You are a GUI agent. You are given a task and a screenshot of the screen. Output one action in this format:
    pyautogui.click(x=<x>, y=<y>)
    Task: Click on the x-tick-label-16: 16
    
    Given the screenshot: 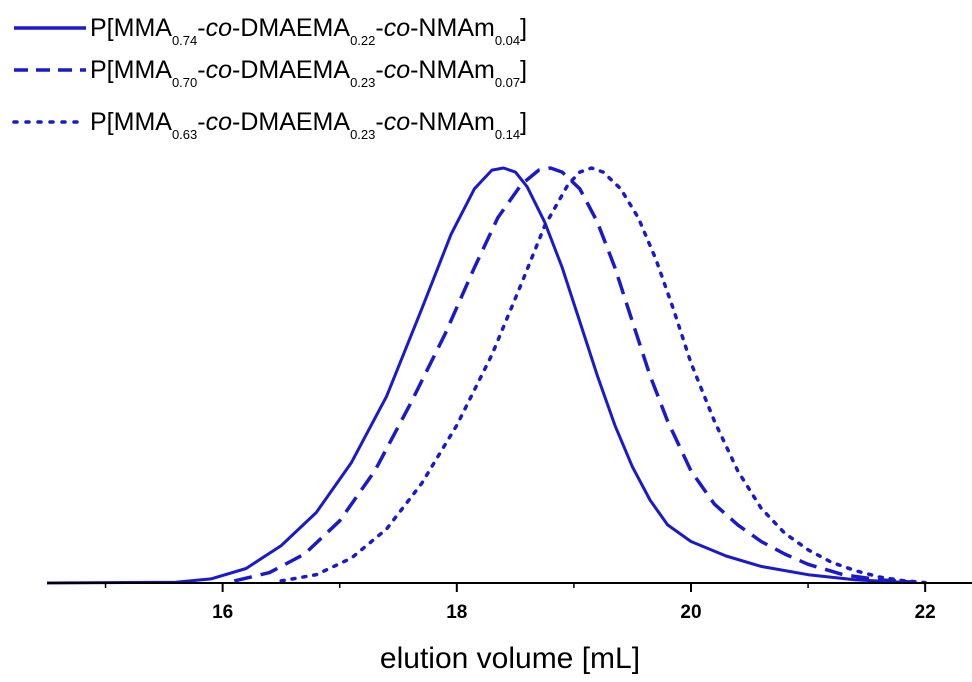 What is the action you would take?
    pyautogui.click(x=222, y=612)
    